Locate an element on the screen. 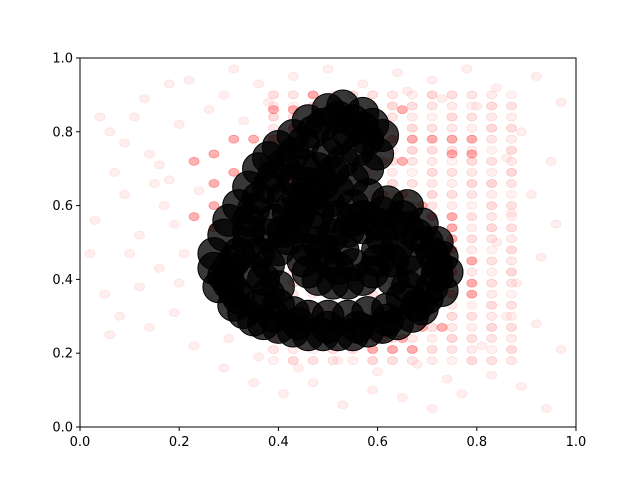 Image resolution: width=640 pixels, height=480 pixels. x-tick-label: 0.4 is located at coordinates (278, 442).